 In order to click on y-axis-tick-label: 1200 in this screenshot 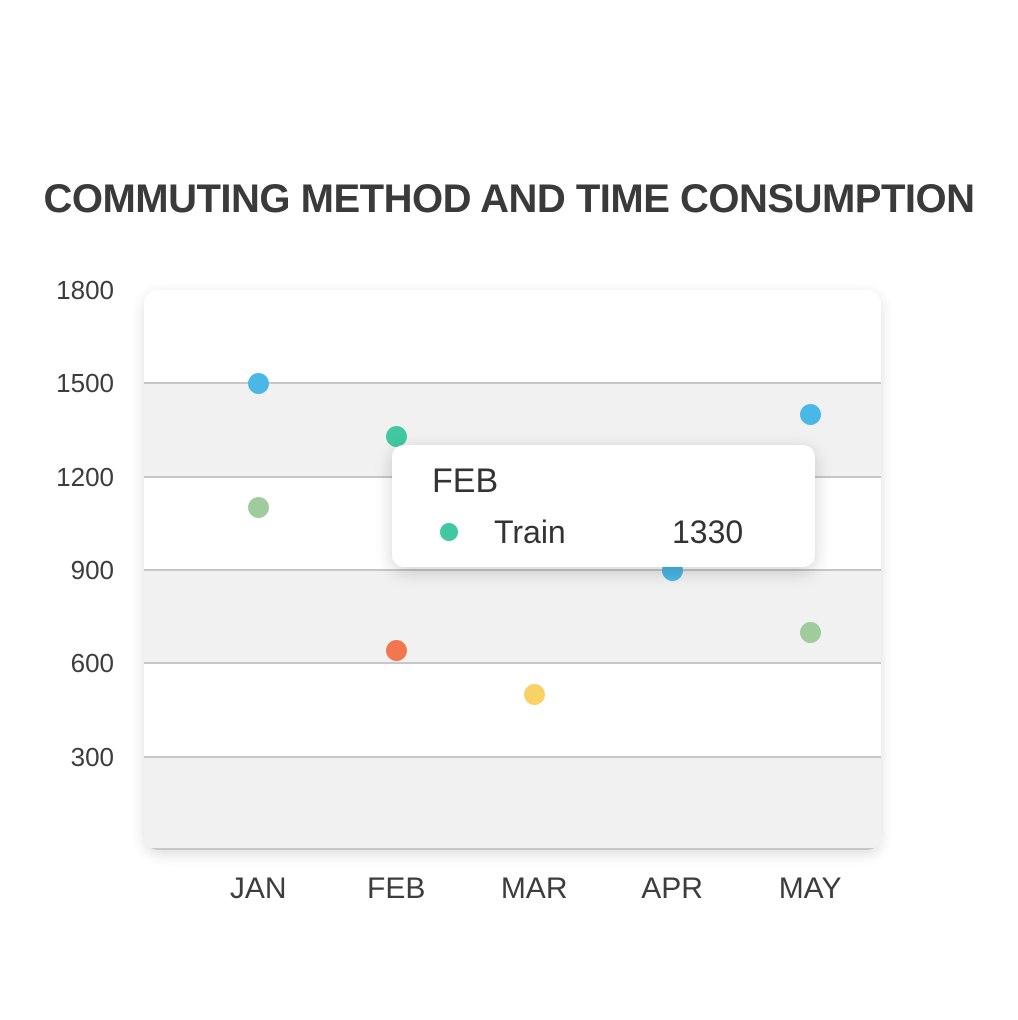, I will do `click(85, 476)`.